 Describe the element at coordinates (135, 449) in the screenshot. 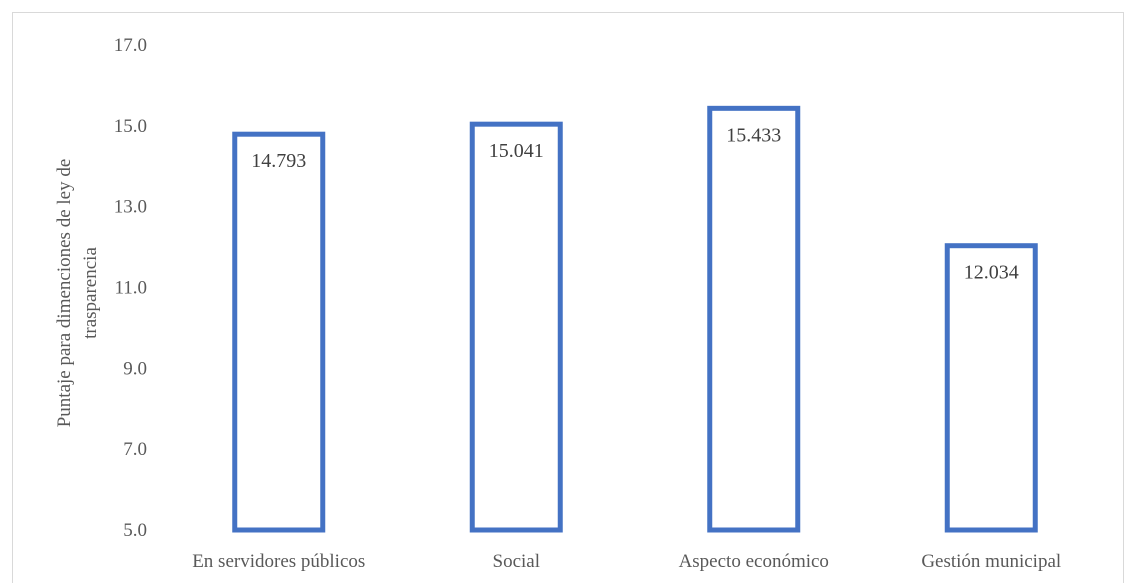

I see `y-tick-label: 7.0` at that location.